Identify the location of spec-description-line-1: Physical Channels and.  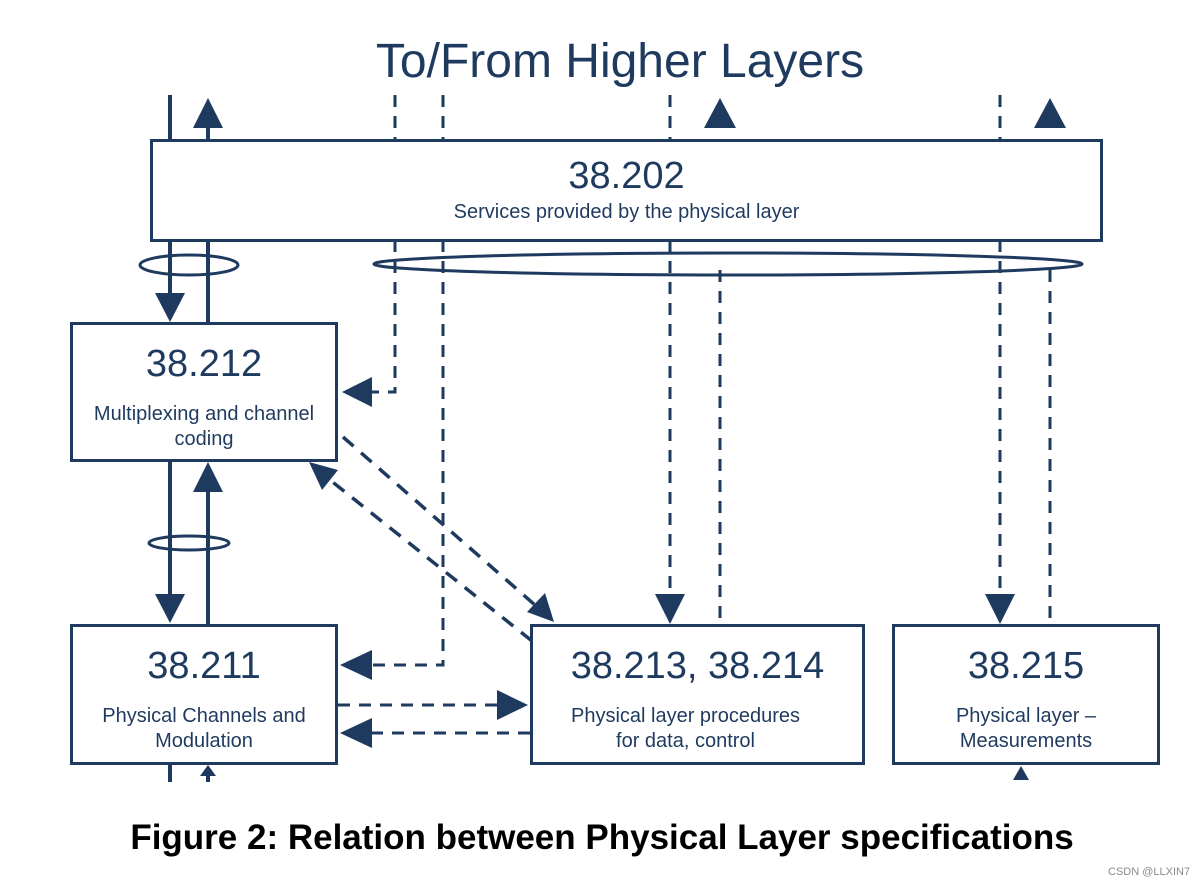
(204, 716).